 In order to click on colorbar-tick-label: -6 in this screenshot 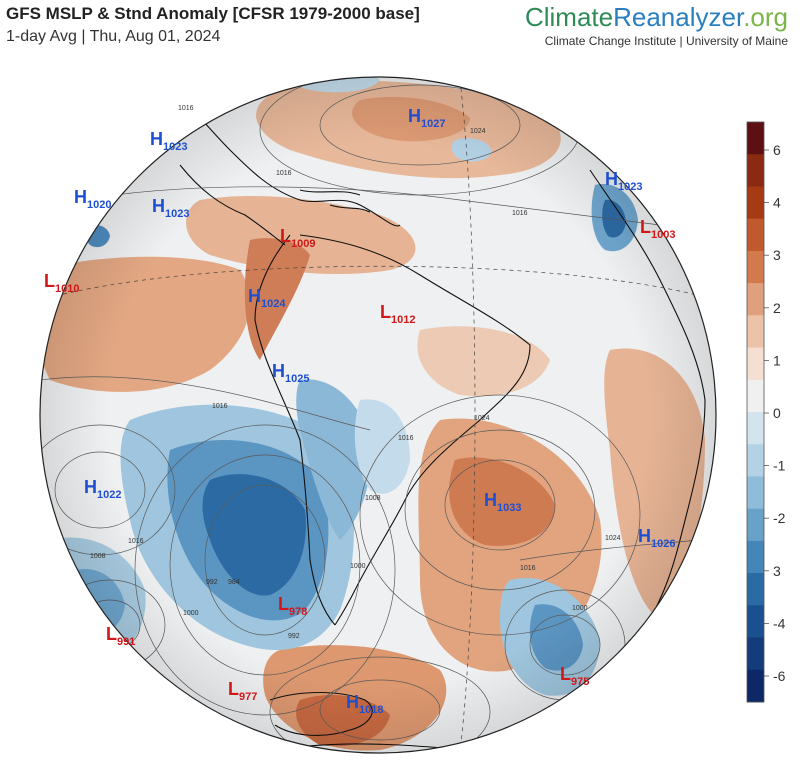, I will do `click(779, 676)`.